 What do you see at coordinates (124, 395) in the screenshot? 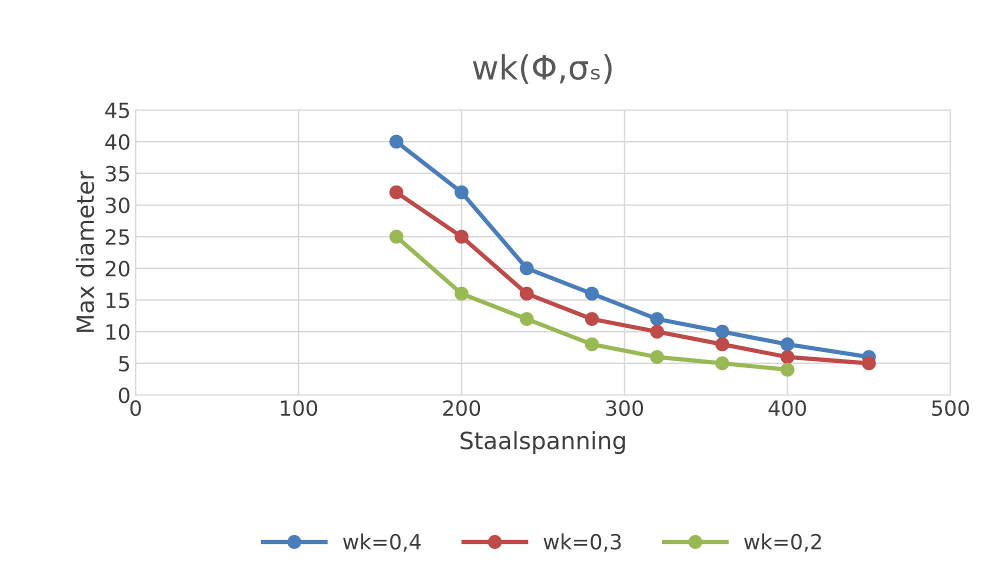
I see `y-tick-label: 0` at bounding box center [124, 395].